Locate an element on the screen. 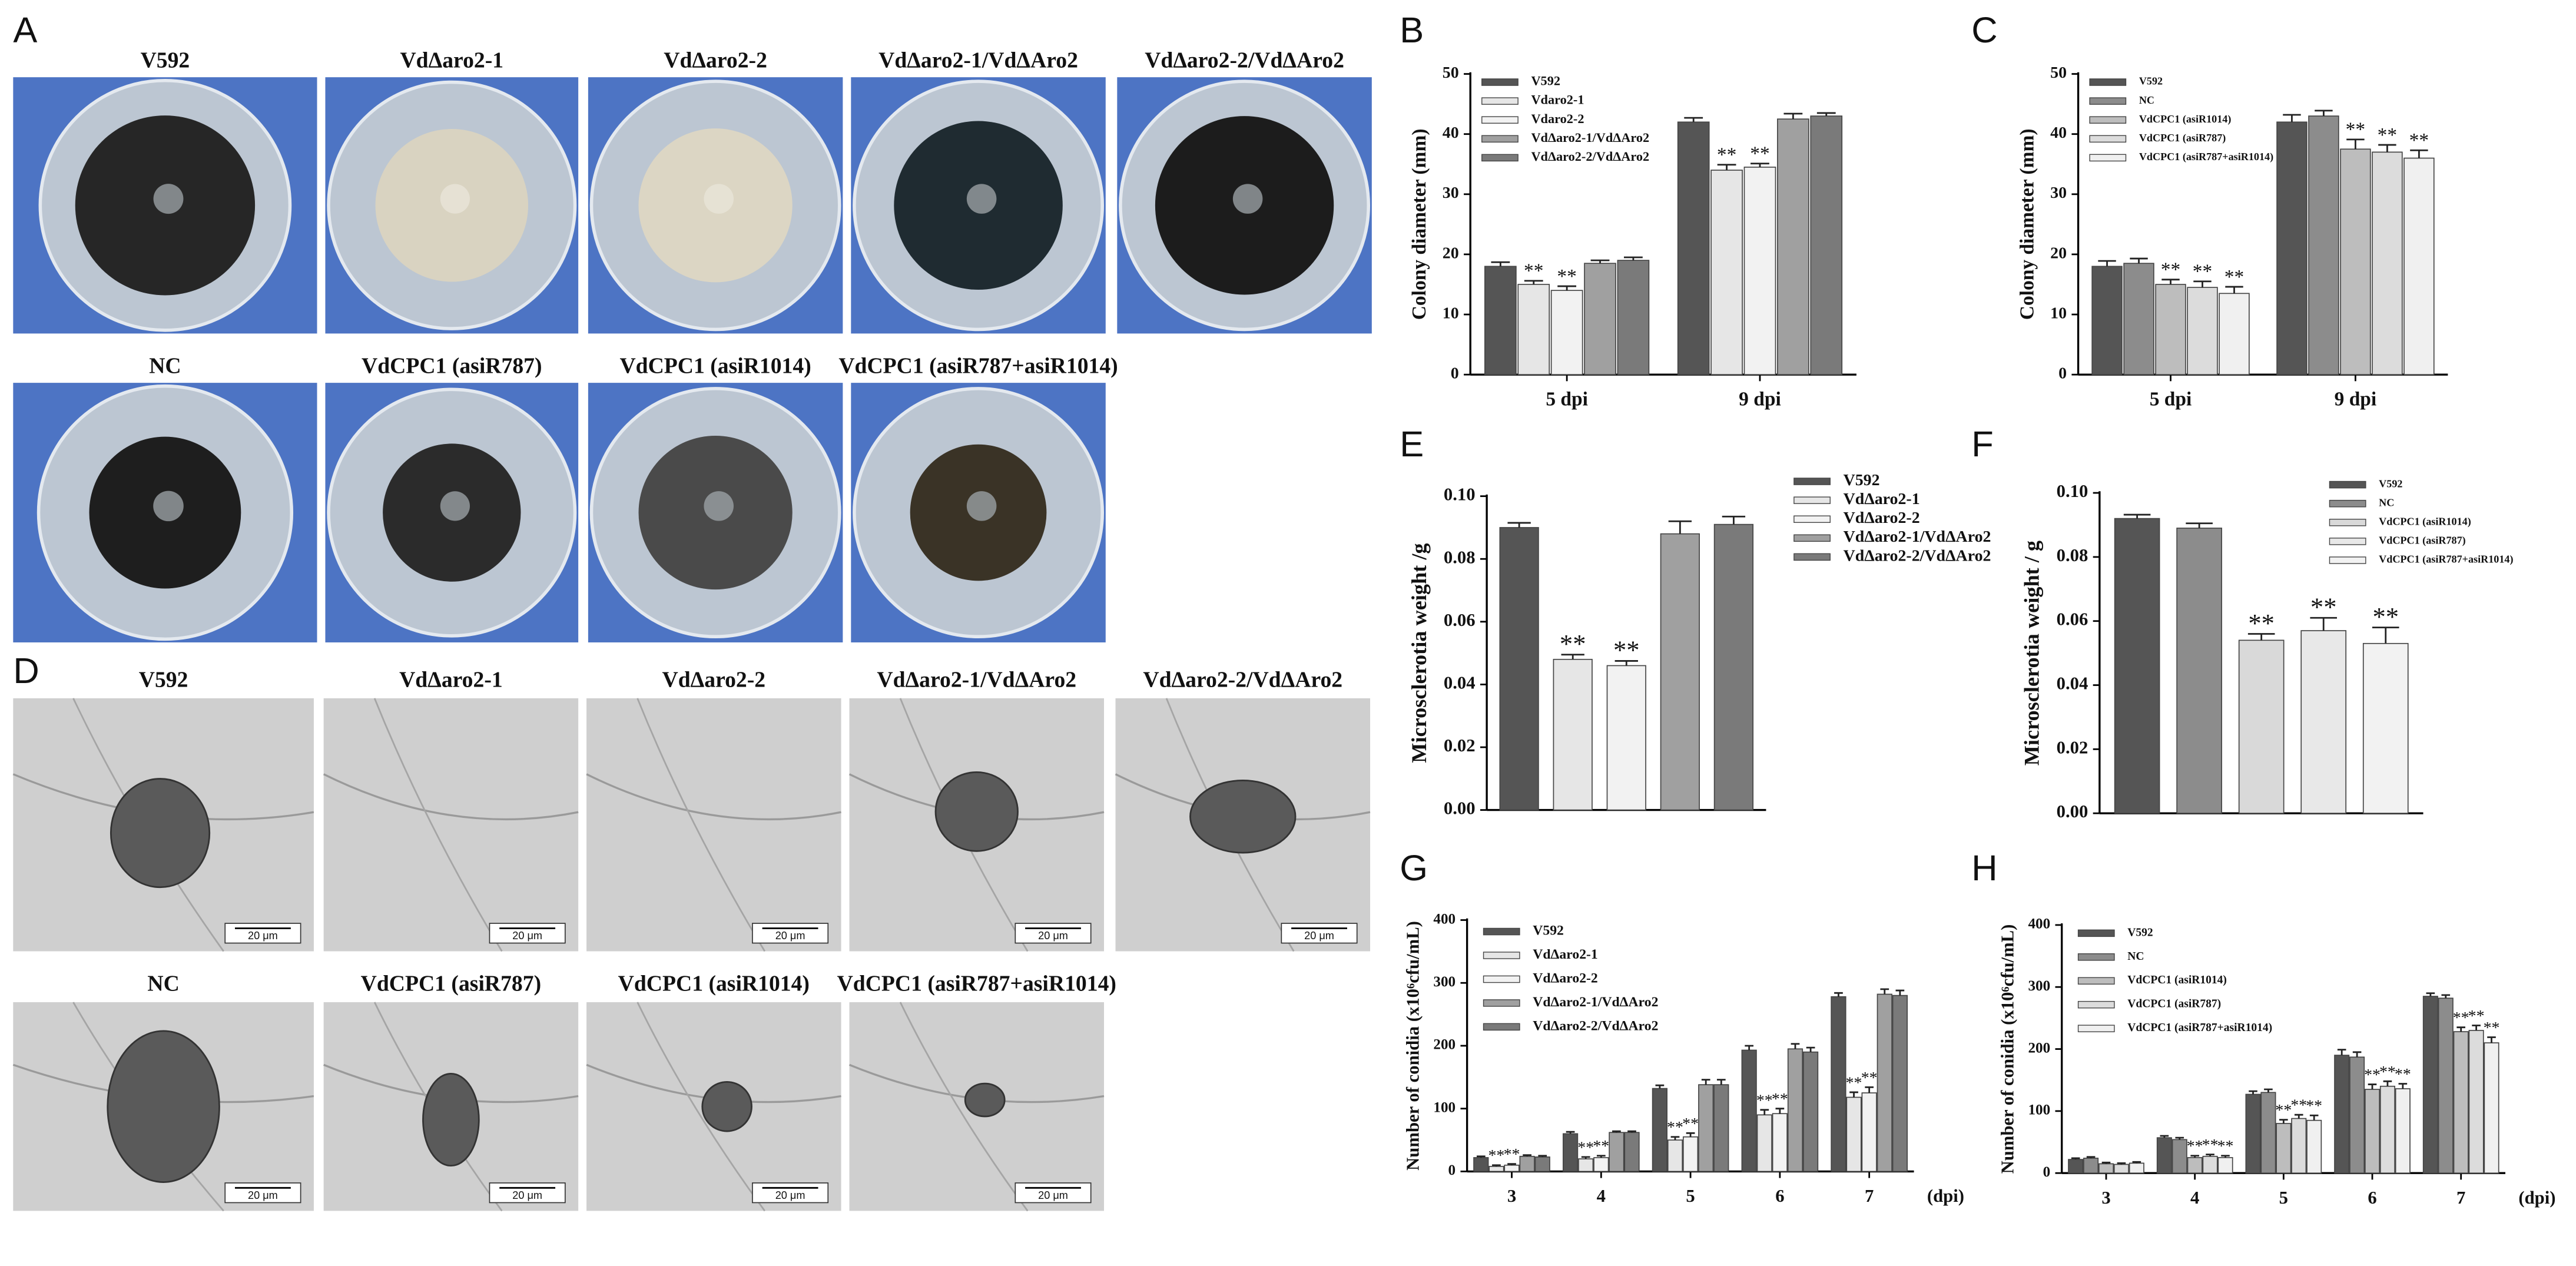  y-tick-label: 400 is located at coordinates (1445, 919).